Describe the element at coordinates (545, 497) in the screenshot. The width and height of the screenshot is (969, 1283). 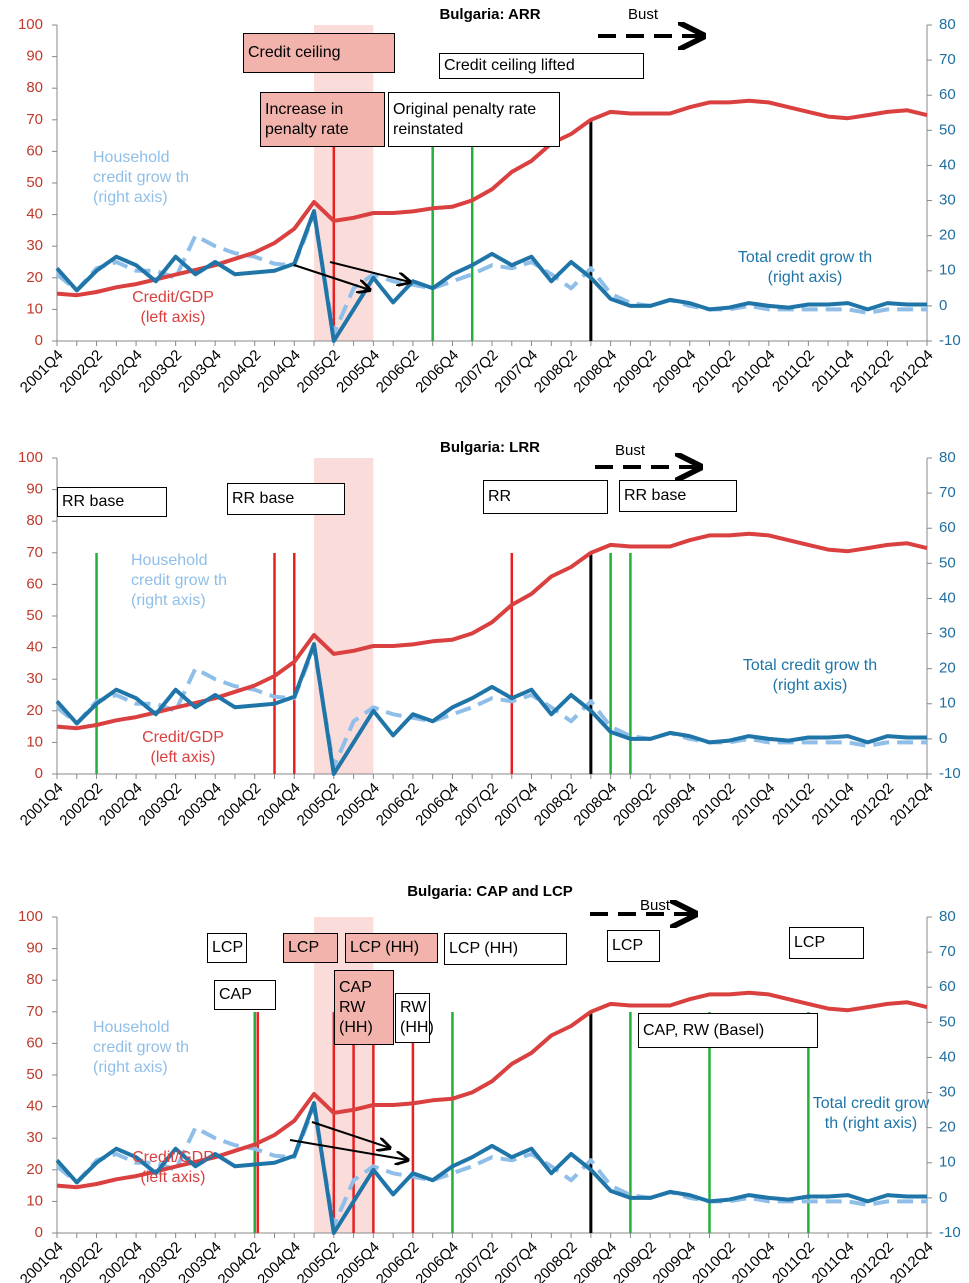
I see `annotation-box: RR` at that location.